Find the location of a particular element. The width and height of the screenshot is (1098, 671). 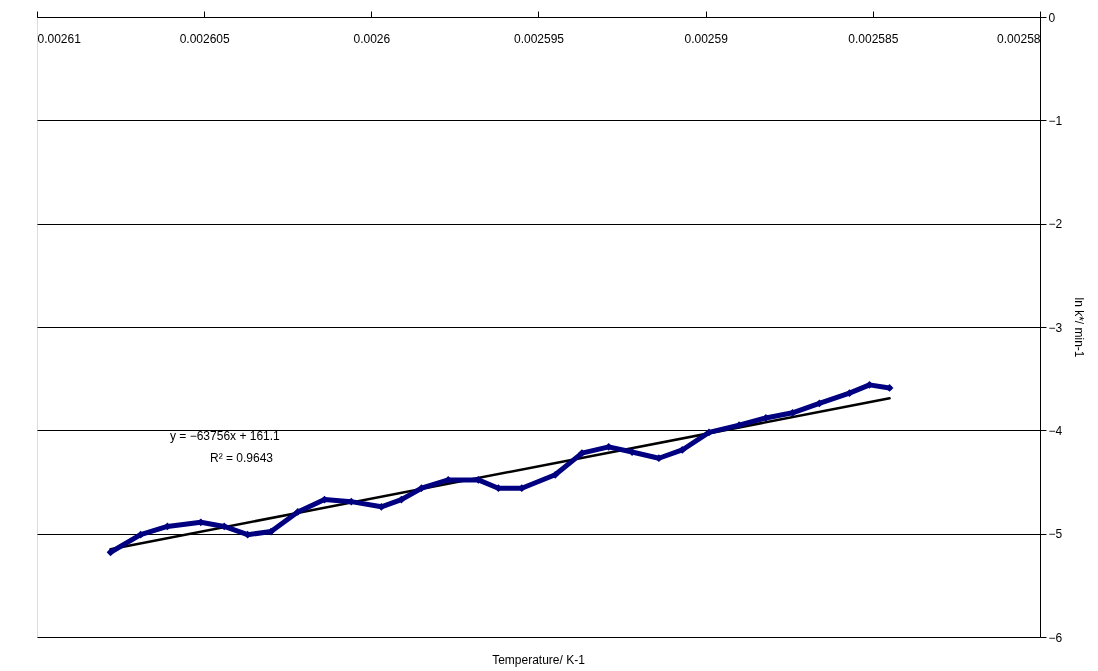

y-tick-label: −1 is located at coordinates (1055, 120).